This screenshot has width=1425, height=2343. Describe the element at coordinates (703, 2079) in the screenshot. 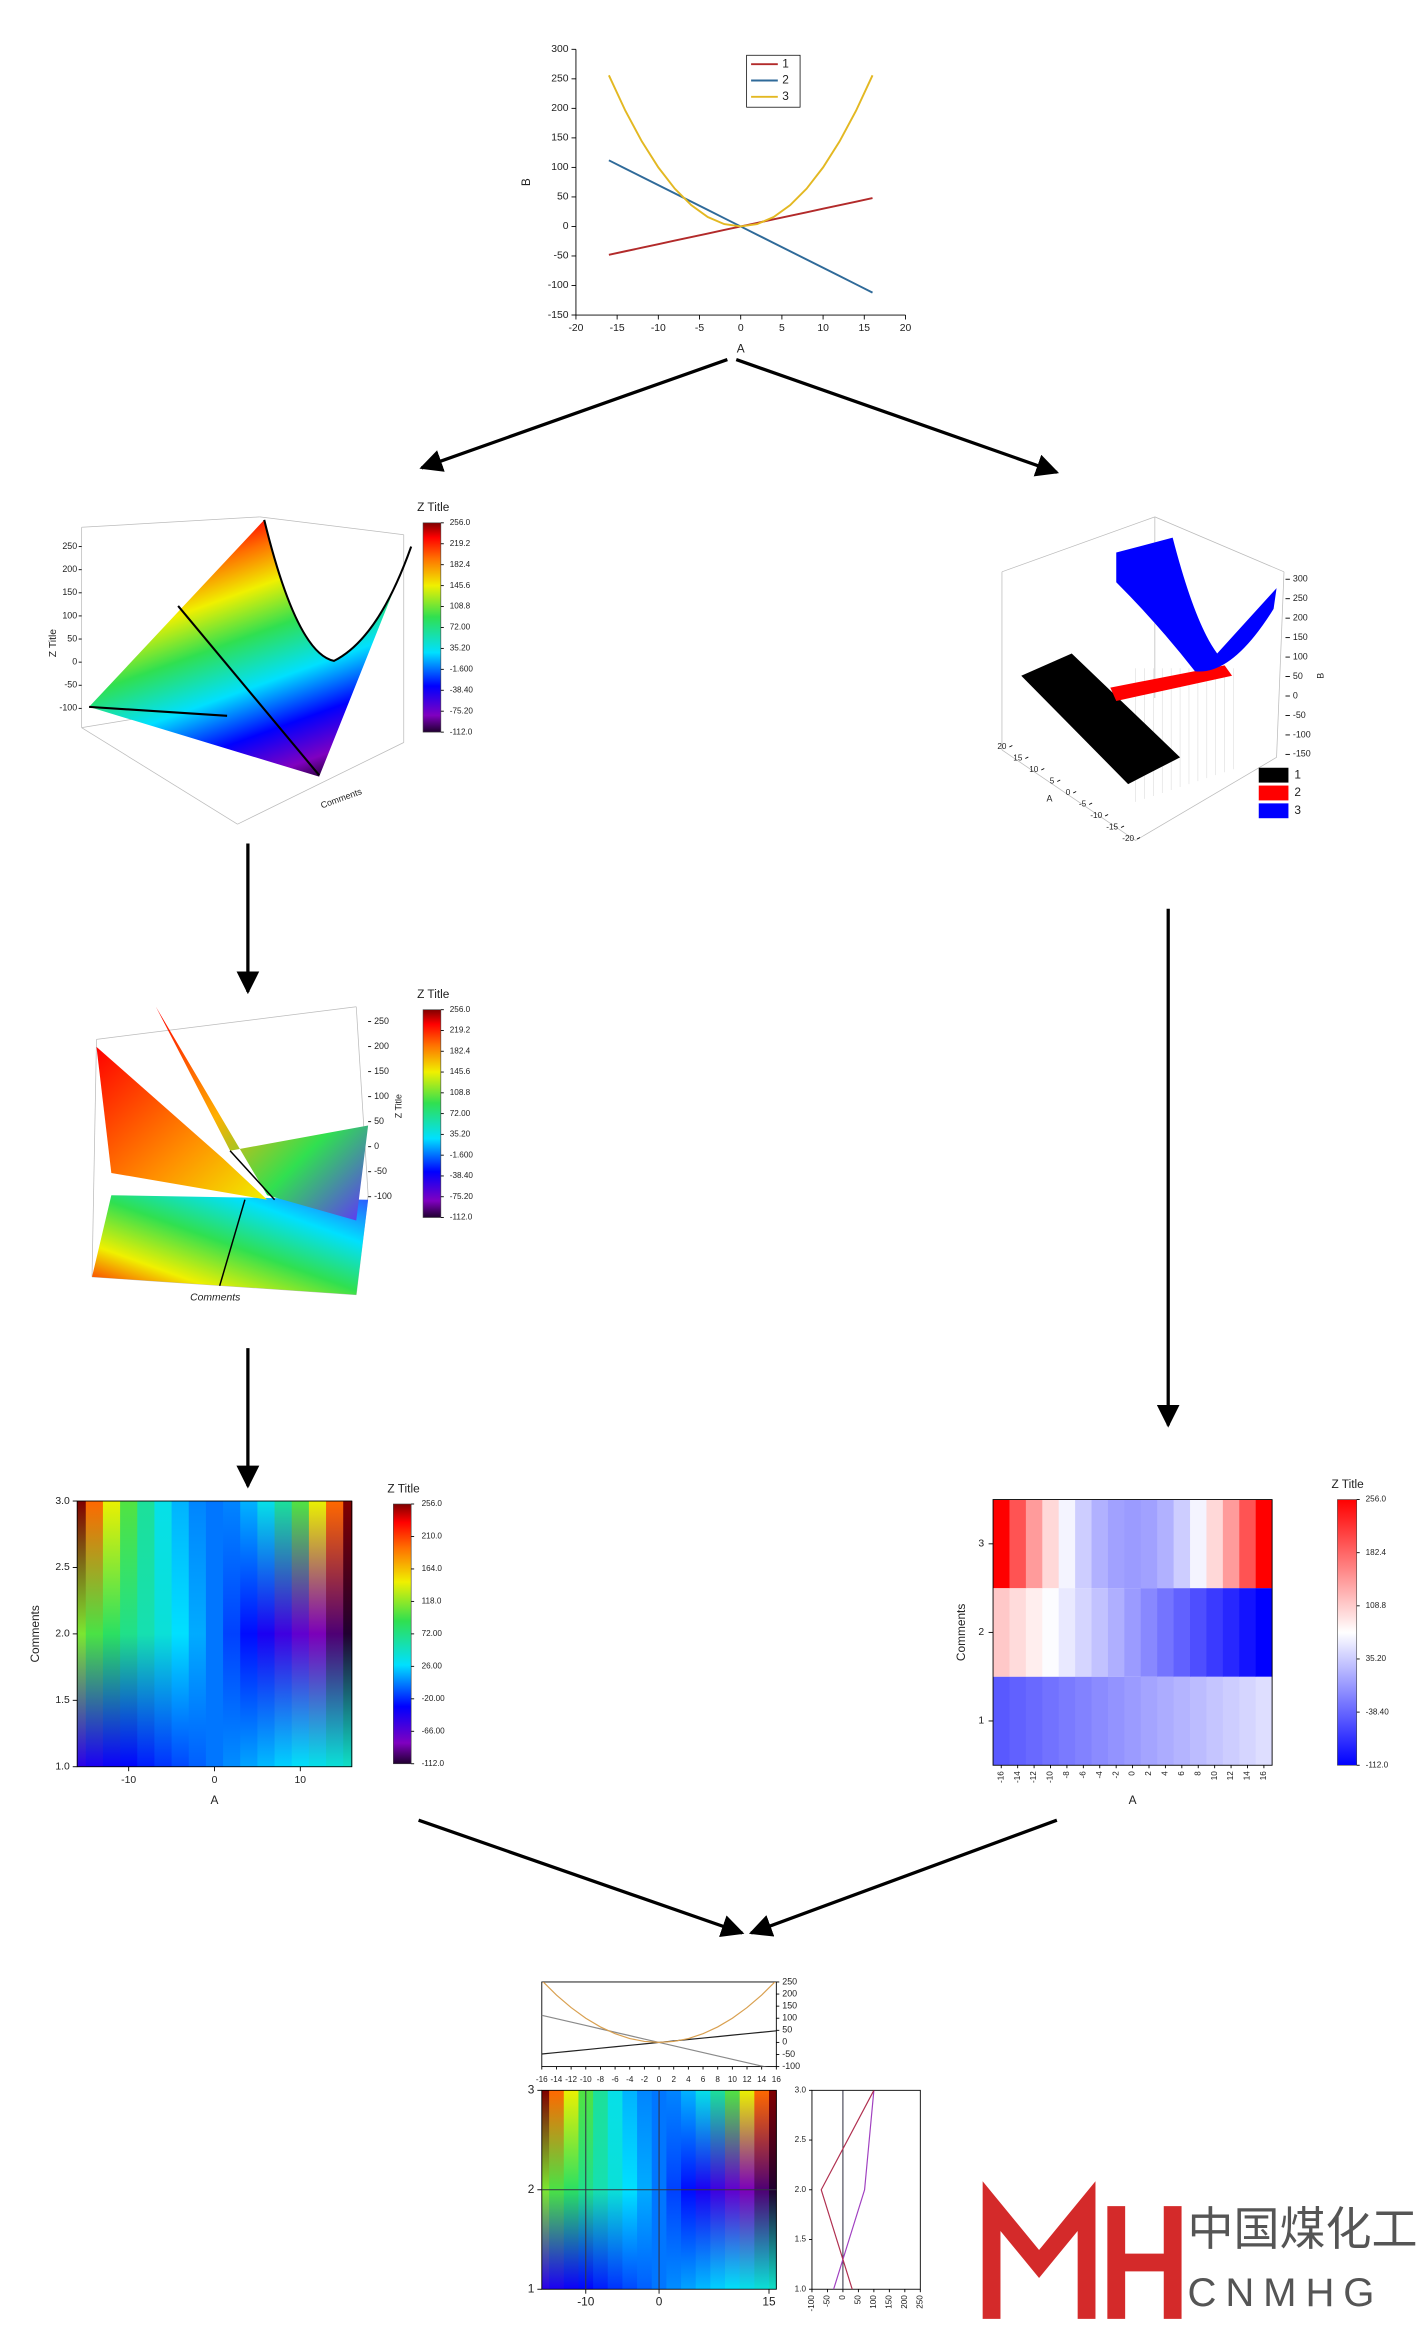

I see `x-tick-label: 6` at that location.